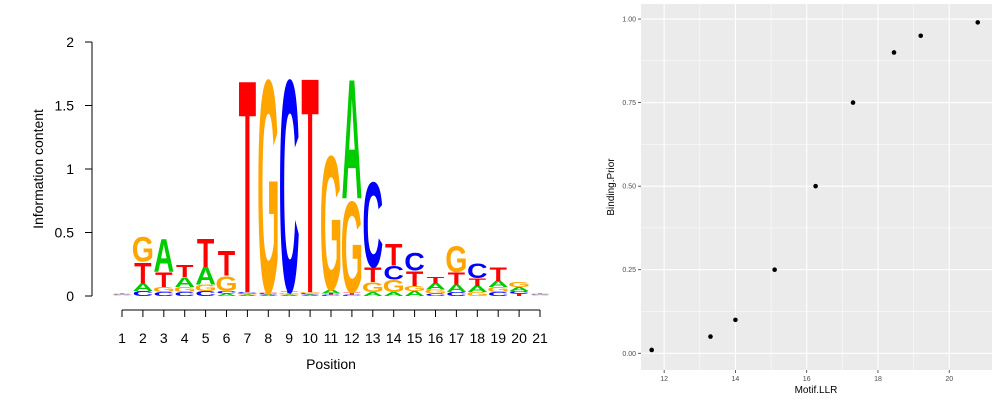 The width and height of the screenshot is (1000, 400). I want to click on logo-x-tick-label: 10, so click(310, 338).